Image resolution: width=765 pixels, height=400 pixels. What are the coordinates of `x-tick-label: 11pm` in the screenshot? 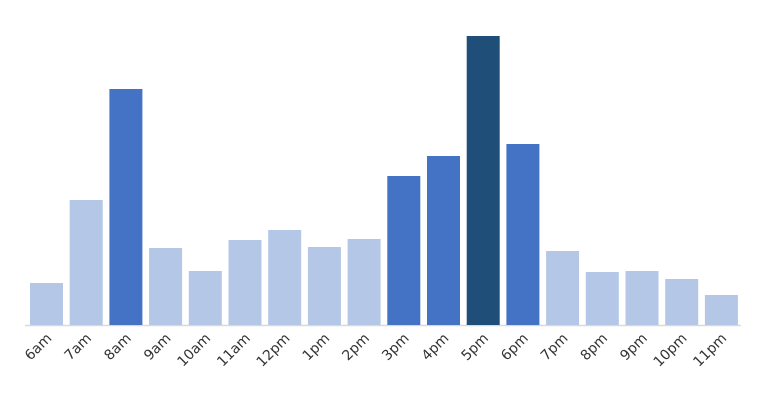 It's located at (710, 351).